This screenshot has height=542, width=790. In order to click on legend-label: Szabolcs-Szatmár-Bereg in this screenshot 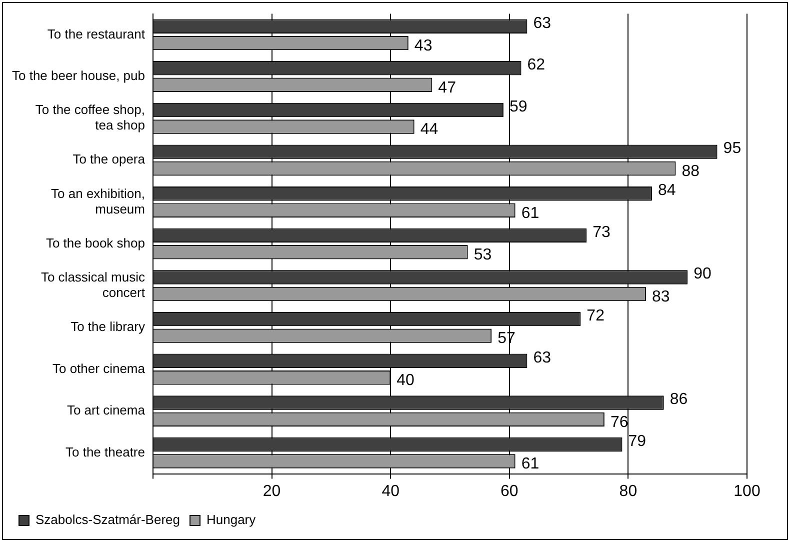, I will do `click(108, 520)`.